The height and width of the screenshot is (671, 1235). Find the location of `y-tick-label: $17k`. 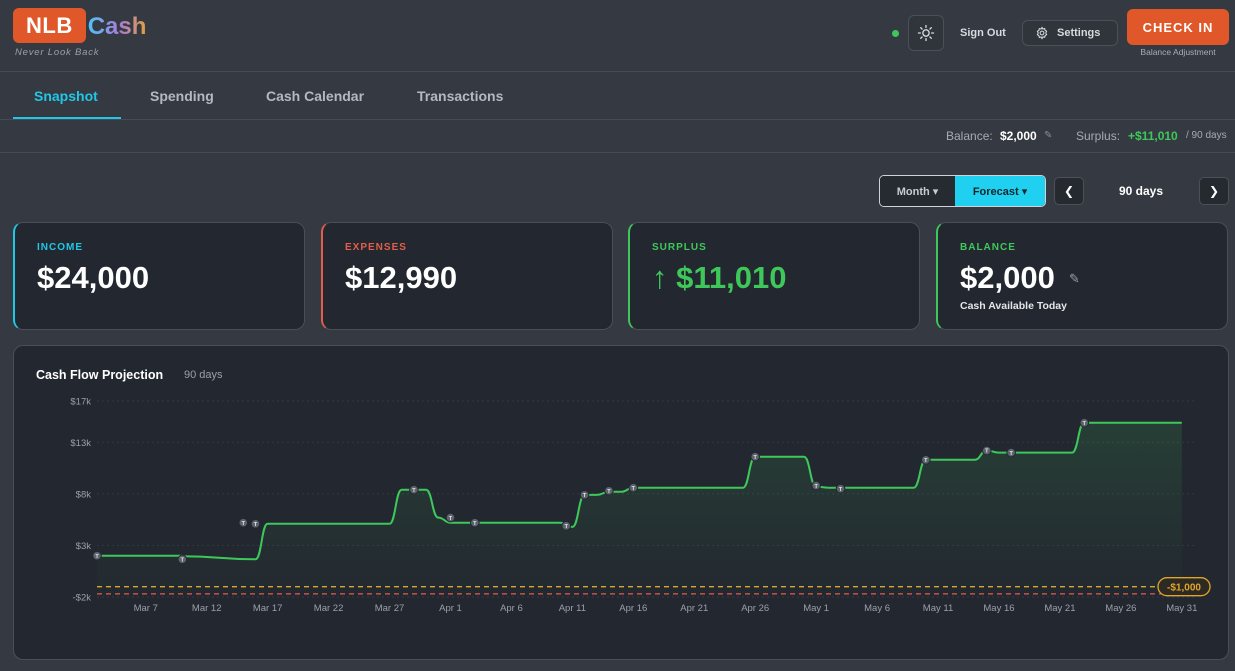

y-tick-label: $17k is located at coordinates (80, 402).